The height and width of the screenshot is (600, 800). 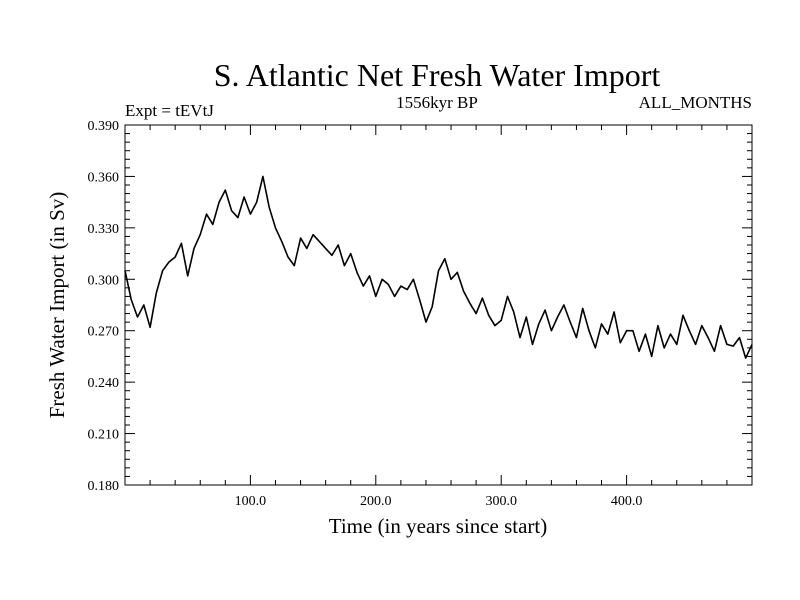 What do you see at coordinates (437, 102) in the screenshot?
I see `period-label: 1556kyr BP` at bounding box center [437, 102].